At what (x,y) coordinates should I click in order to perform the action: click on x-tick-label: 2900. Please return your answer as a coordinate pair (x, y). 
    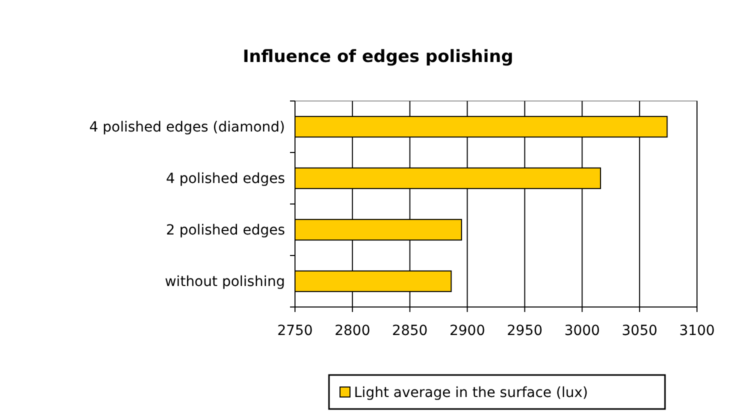
    Looking at the image, I should click on (467, 331).